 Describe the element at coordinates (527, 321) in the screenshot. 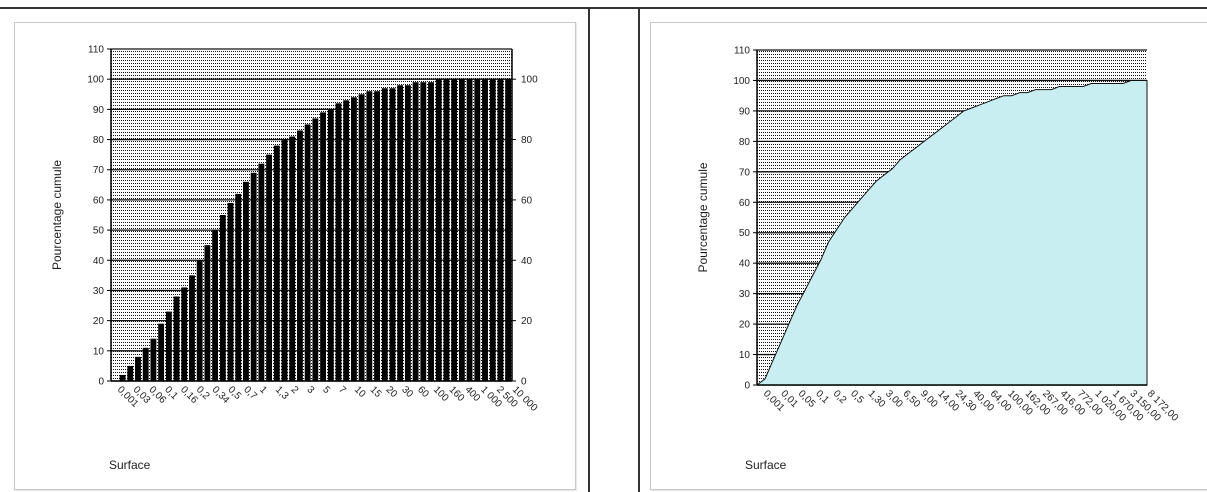

I see `secondary-y-tick-label: 20` at that location.